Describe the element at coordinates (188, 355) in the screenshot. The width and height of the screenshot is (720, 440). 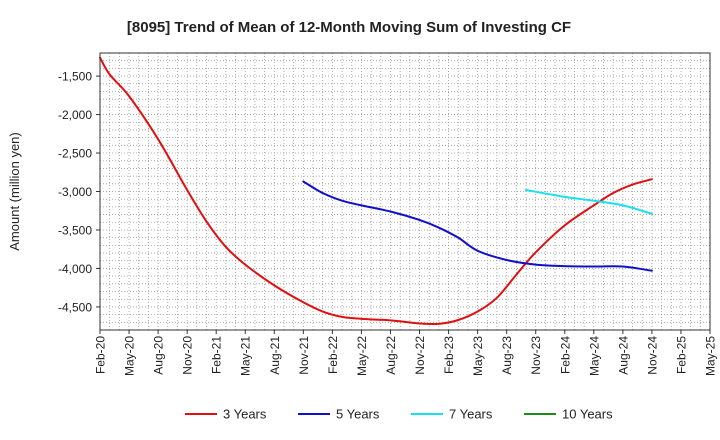
I see `x-tick-label: Nov-20` at that location.